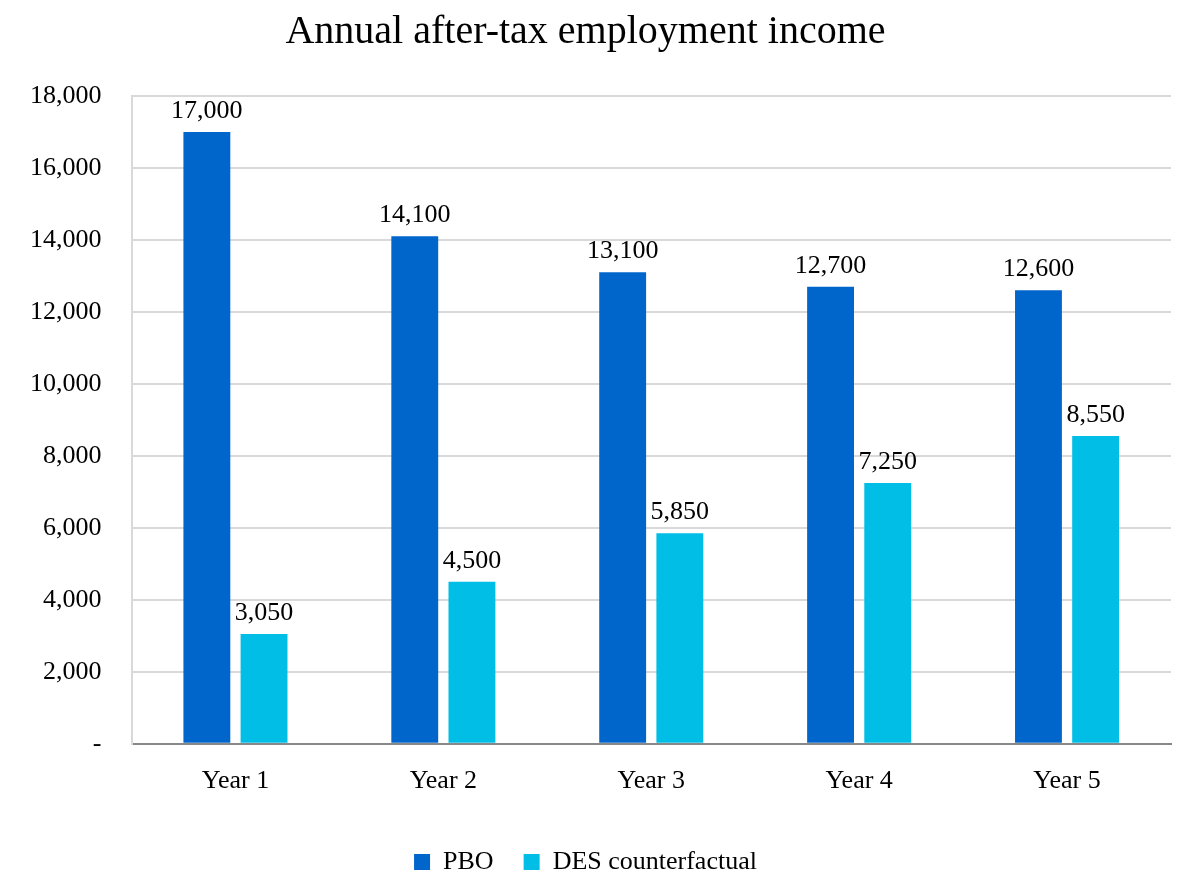 The width and height of the screenshot is (1179, 885). What do you see at coordinates (66, 238) in the screenshot?
I see `y-tick-label: 14,000` at bounding box center [66, 238].